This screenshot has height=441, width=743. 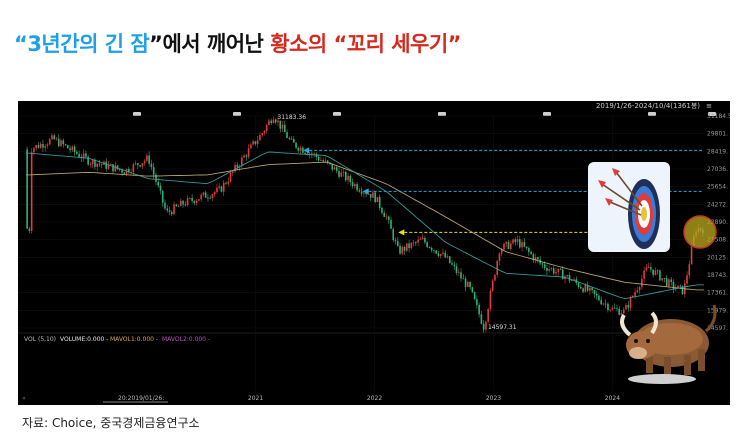 I want to click on y-tick-label: 18743., so click(x=717, y=275).